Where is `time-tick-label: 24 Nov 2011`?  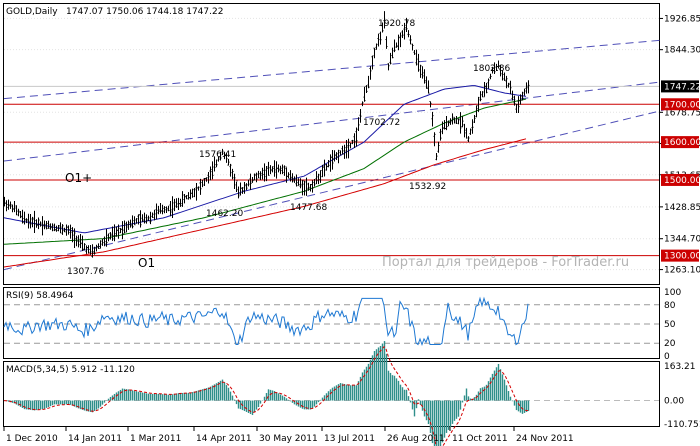
time-tick-label: 24 Nov 2011 is located at coordinates (545, 439).